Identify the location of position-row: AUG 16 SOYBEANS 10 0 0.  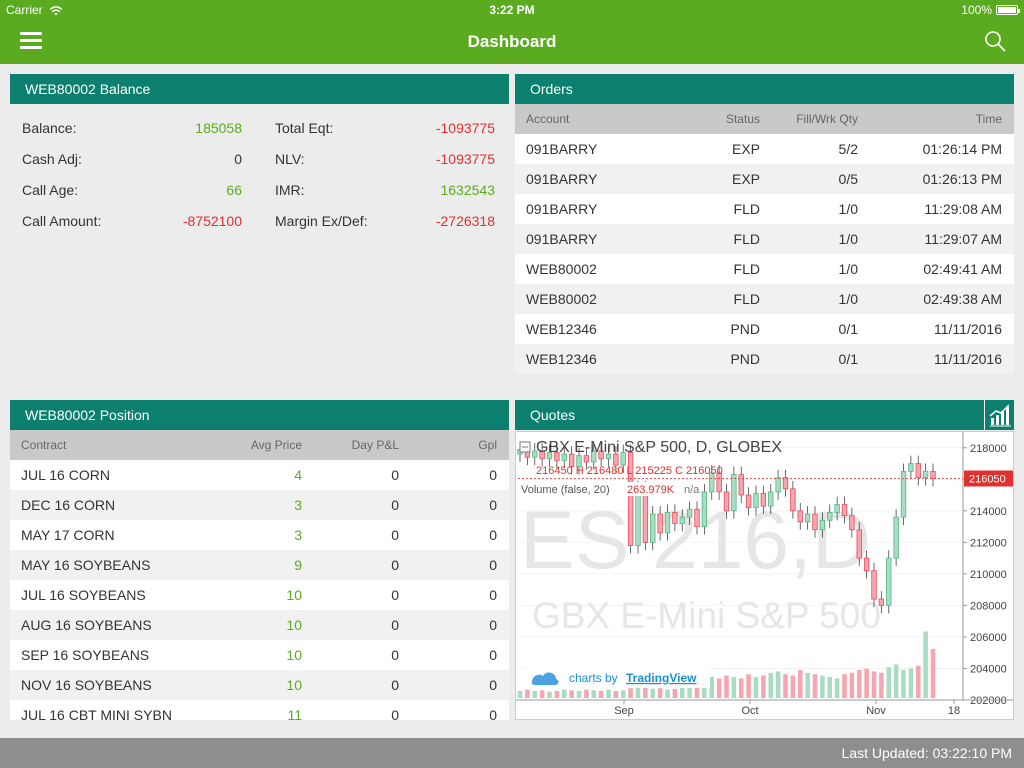
(259, 625).